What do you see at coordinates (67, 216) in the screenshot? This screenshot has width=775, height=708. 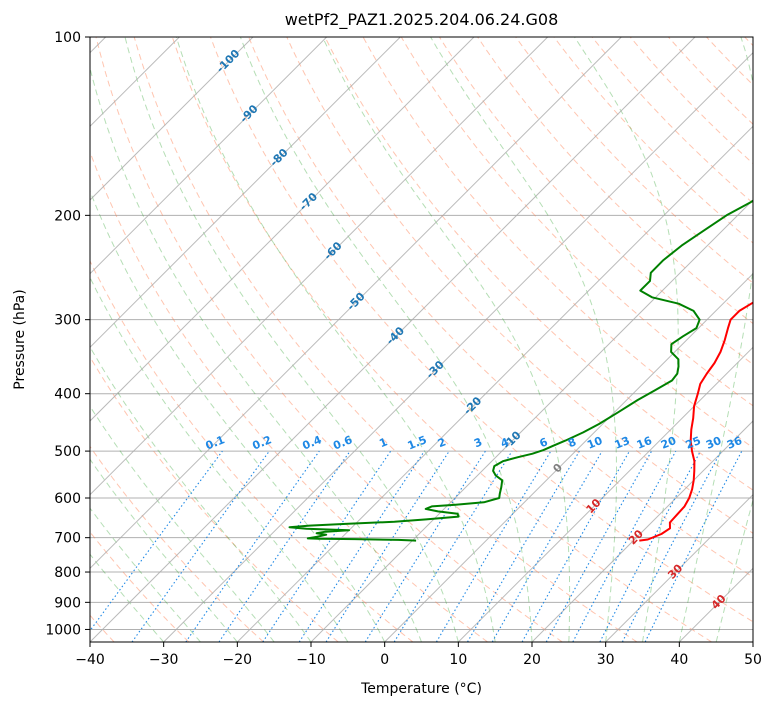 I see `y-tick-label: 200` at bounding box center [67, 216].